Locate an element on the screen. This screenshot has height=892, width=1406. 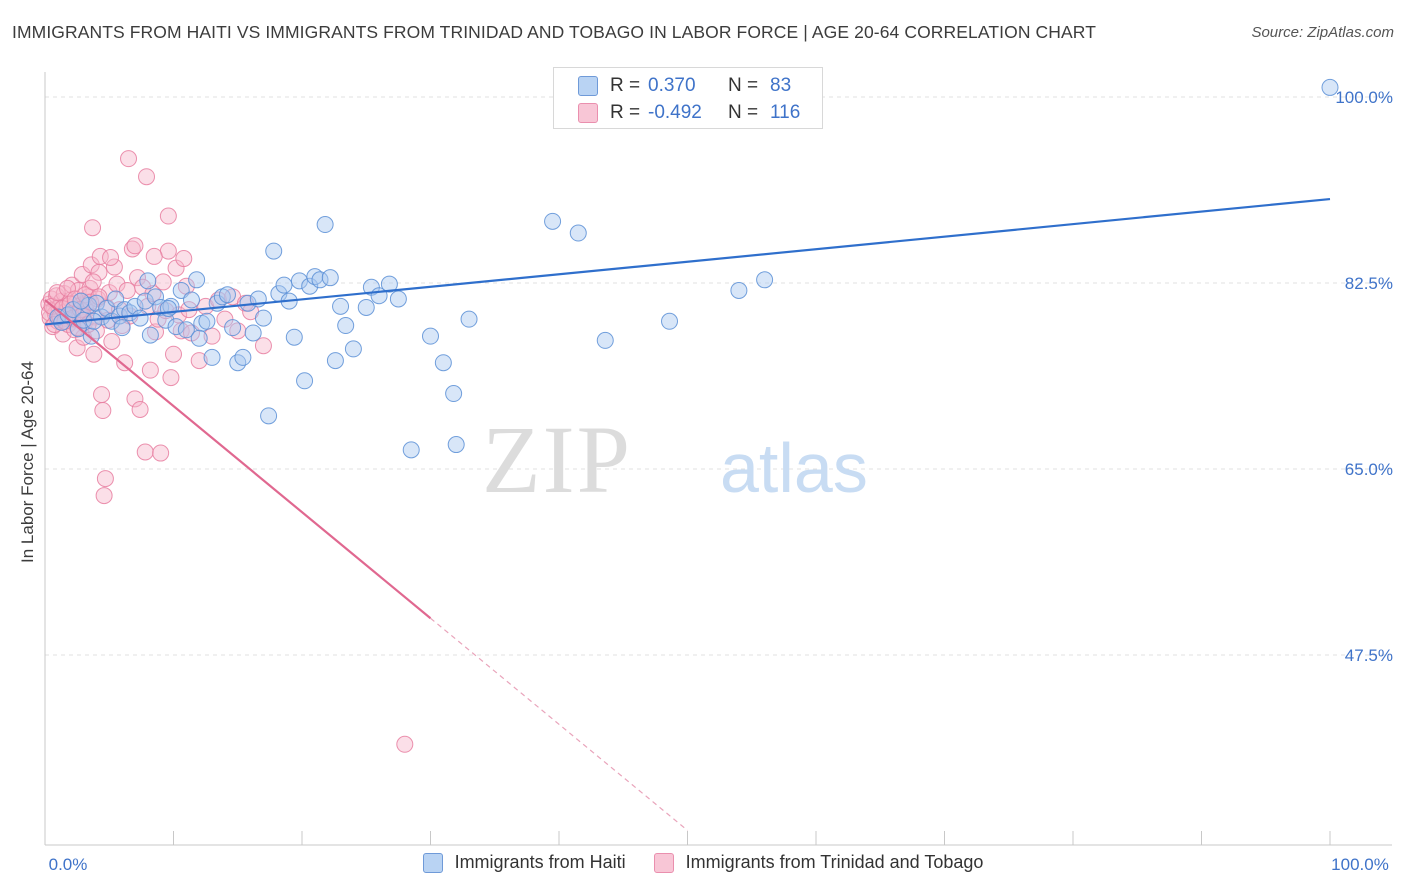
legend-row-trinidad: R = -0.492 N = 116 is located at coordinates (689, 113).